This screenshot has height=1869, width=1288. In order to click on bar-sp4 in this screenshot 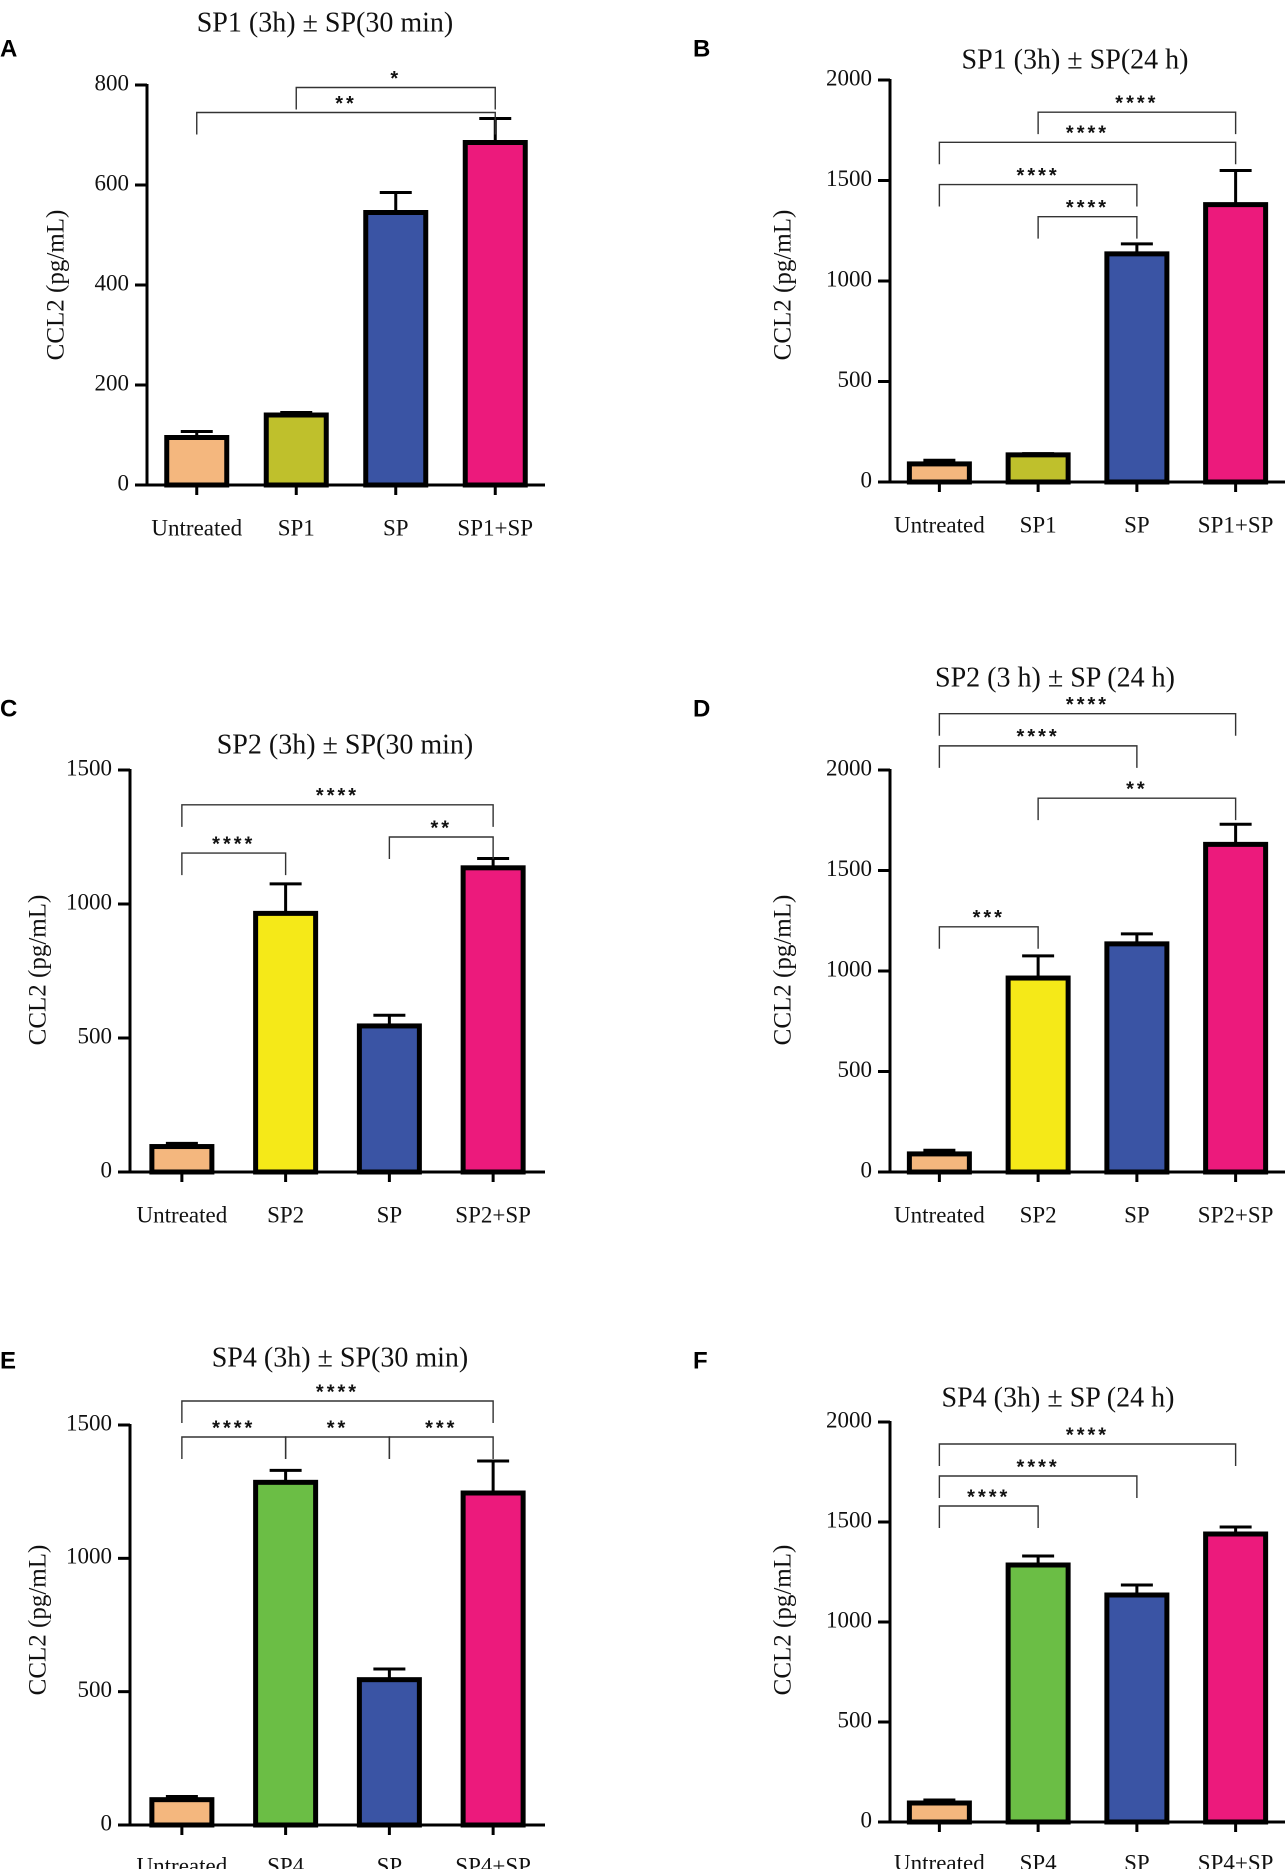, I will do `click(286, 1653)`.